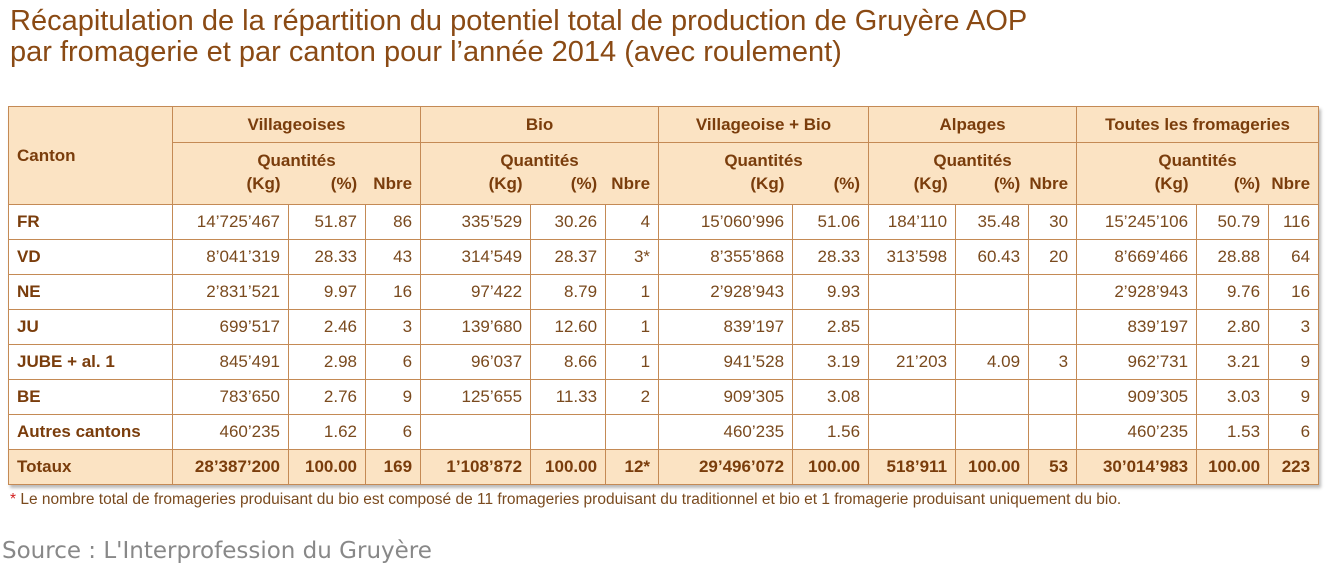 The width and height of the screenshot is (1336, 567). Describe the element at coordinates (831, 362) in the screenshot. I see `cell-value: 3.19` at that location.